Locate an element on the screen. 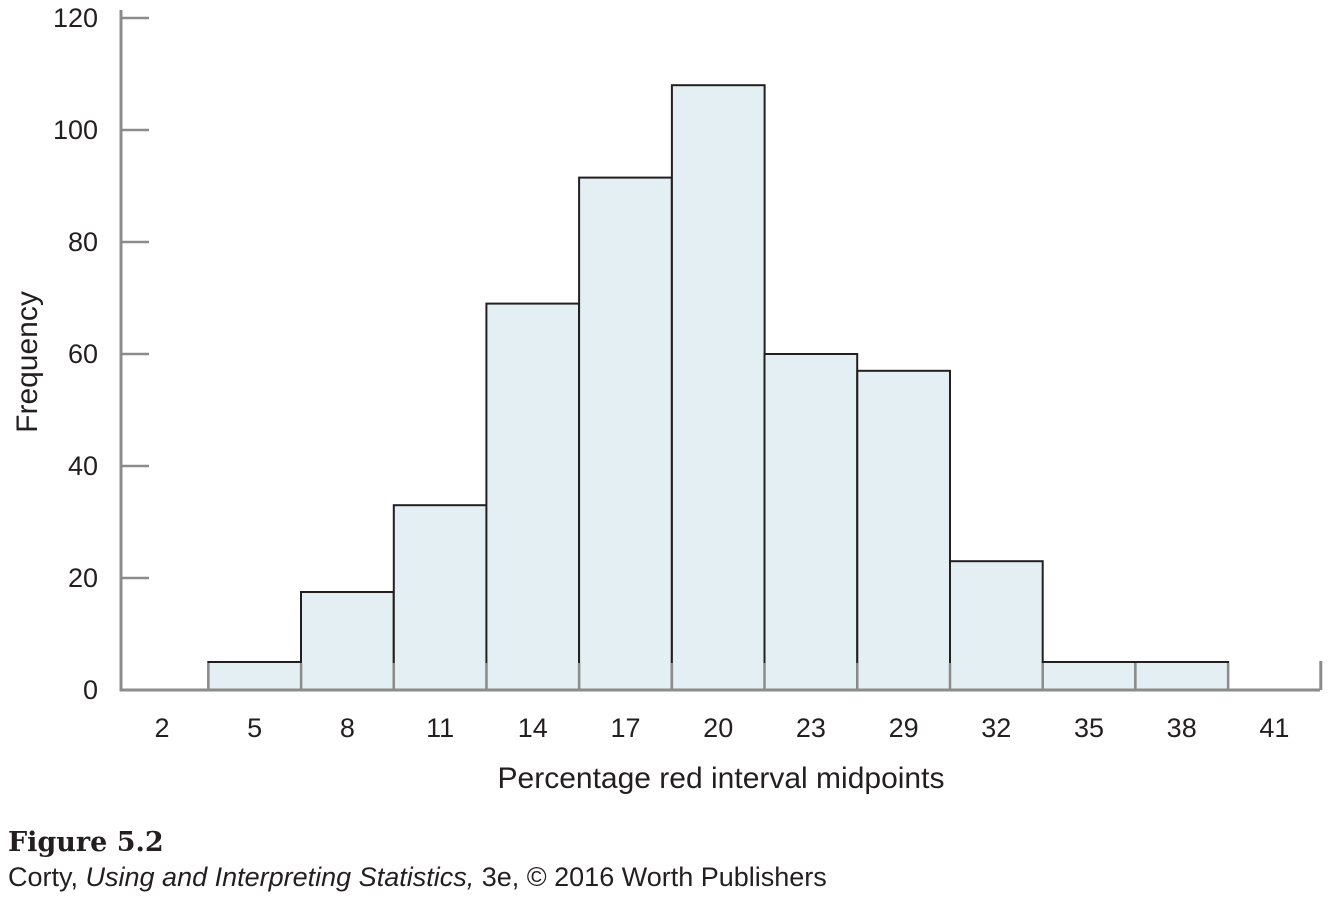  x-axis-title: Percentage red interval midpoints is located at coordinates (721, 778).